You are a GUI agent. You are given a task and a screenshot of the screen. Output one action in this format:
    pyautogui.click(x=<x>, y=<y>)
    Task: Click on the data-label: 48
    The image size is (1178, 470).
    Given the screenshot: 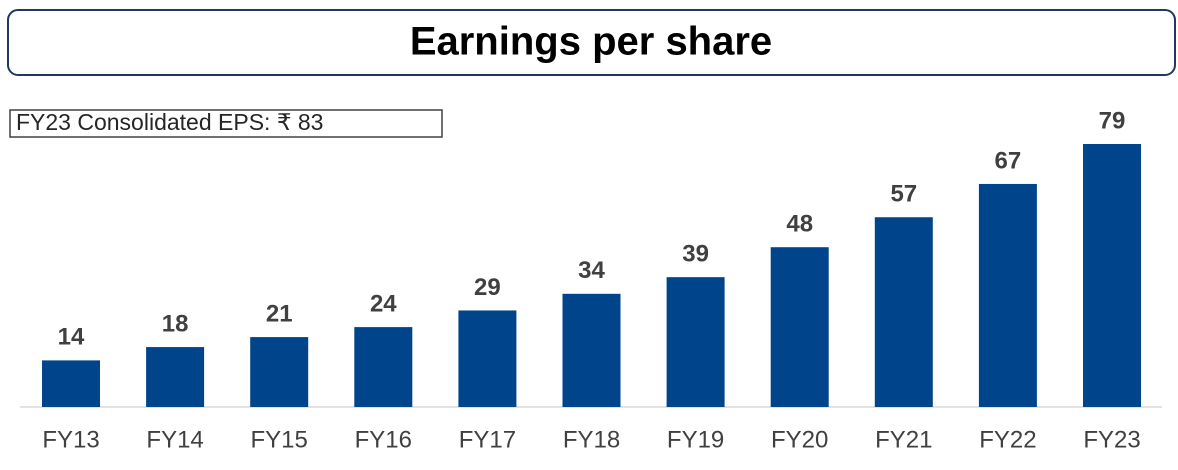 What is the action you would take?
    pyautogui.click(x=799, y=224)
    